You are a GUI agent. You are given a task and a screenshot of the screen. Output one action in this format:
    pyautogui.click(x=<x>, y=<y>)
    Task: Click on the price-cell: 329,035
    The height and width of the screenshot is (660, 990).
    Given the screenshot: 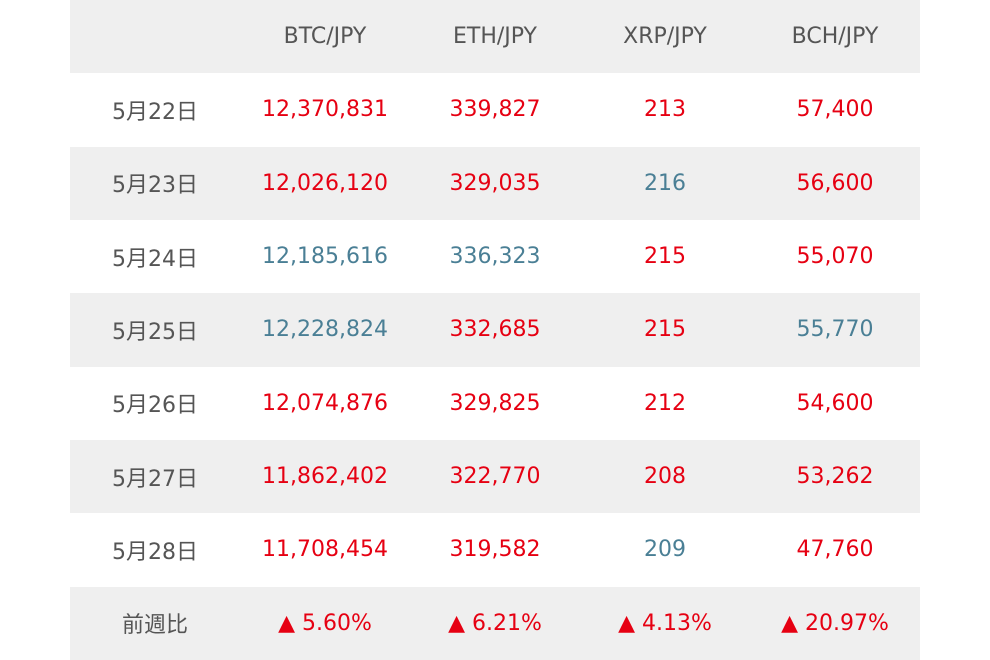 What is the action you would take?
    pyautogui.click(x=495, y=183)
    